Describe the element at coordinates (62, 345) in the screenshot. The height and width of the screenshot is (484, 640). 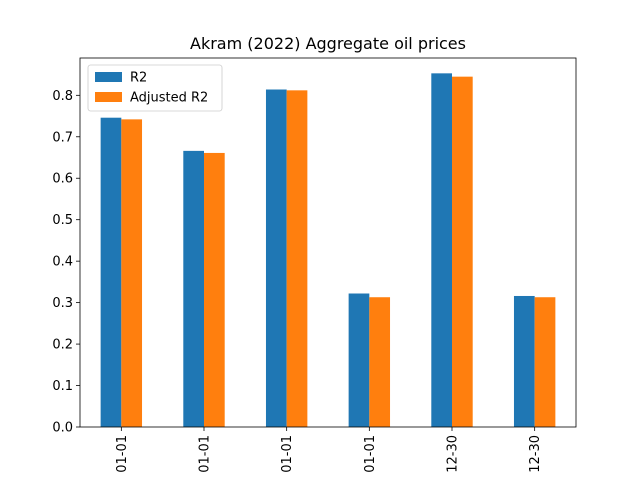
I see `y-tick-label: 0.2` at that location.